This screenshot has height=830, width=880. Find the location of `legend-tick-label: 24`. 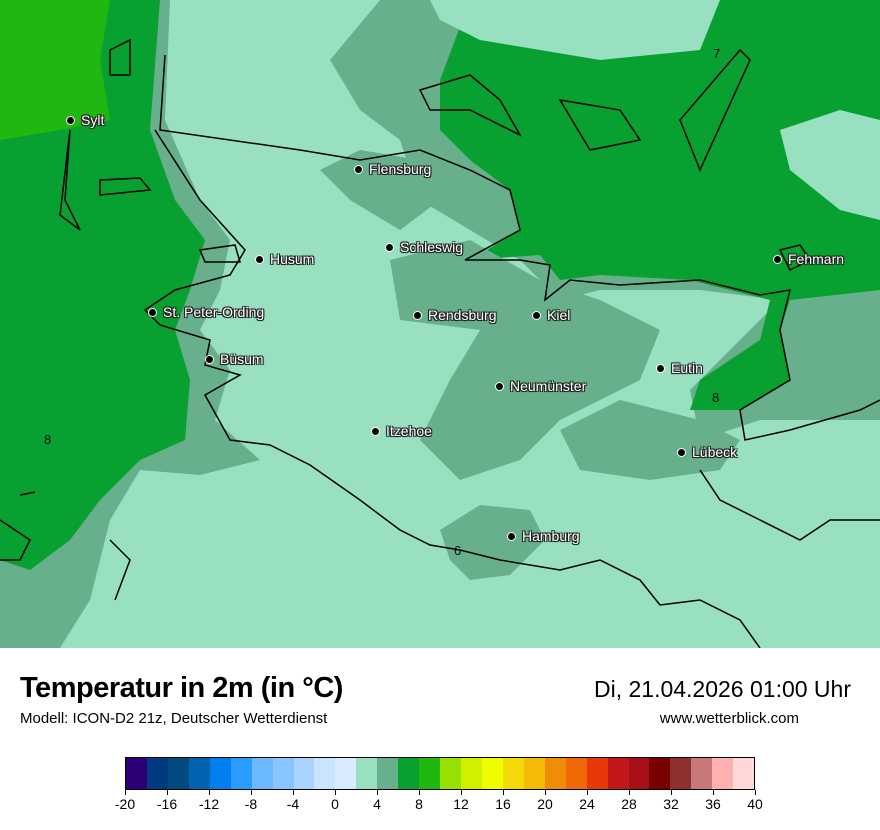

legend-tick-label: 24 is located at coordinates (587, 804).